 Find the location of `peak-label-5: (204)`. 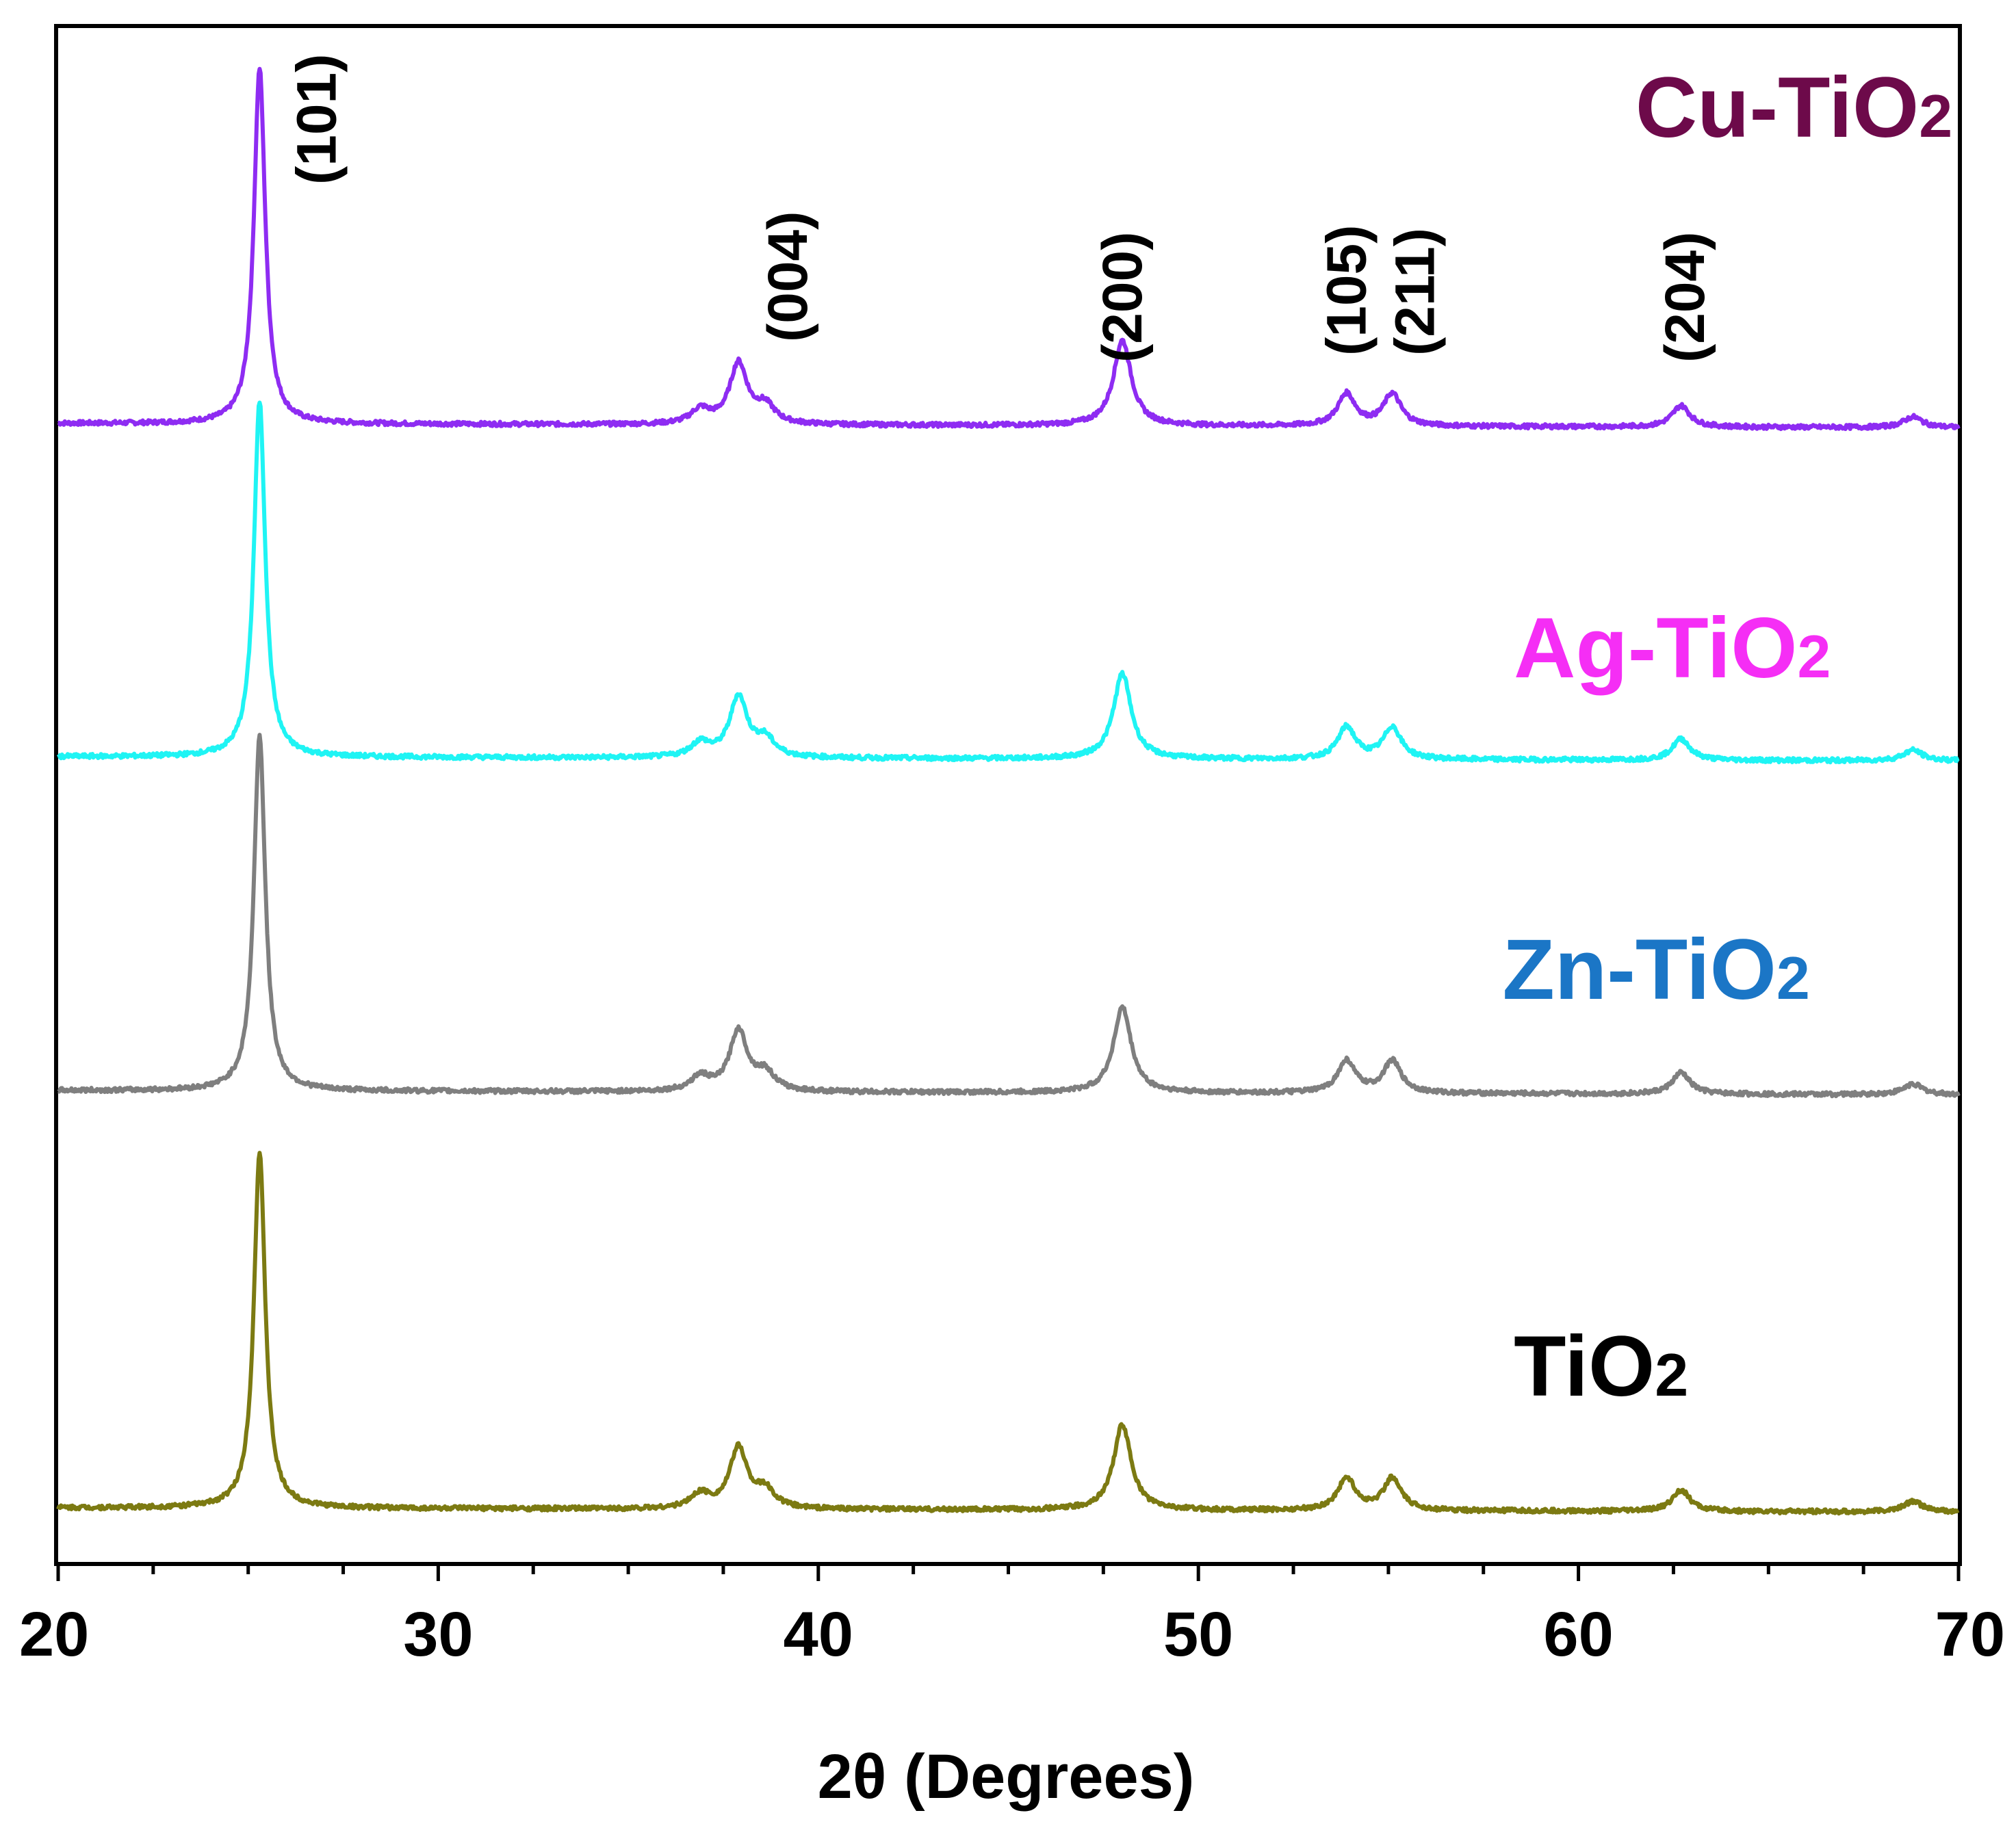

peak-label-5: (204) is located at coordinates (1685, 297).